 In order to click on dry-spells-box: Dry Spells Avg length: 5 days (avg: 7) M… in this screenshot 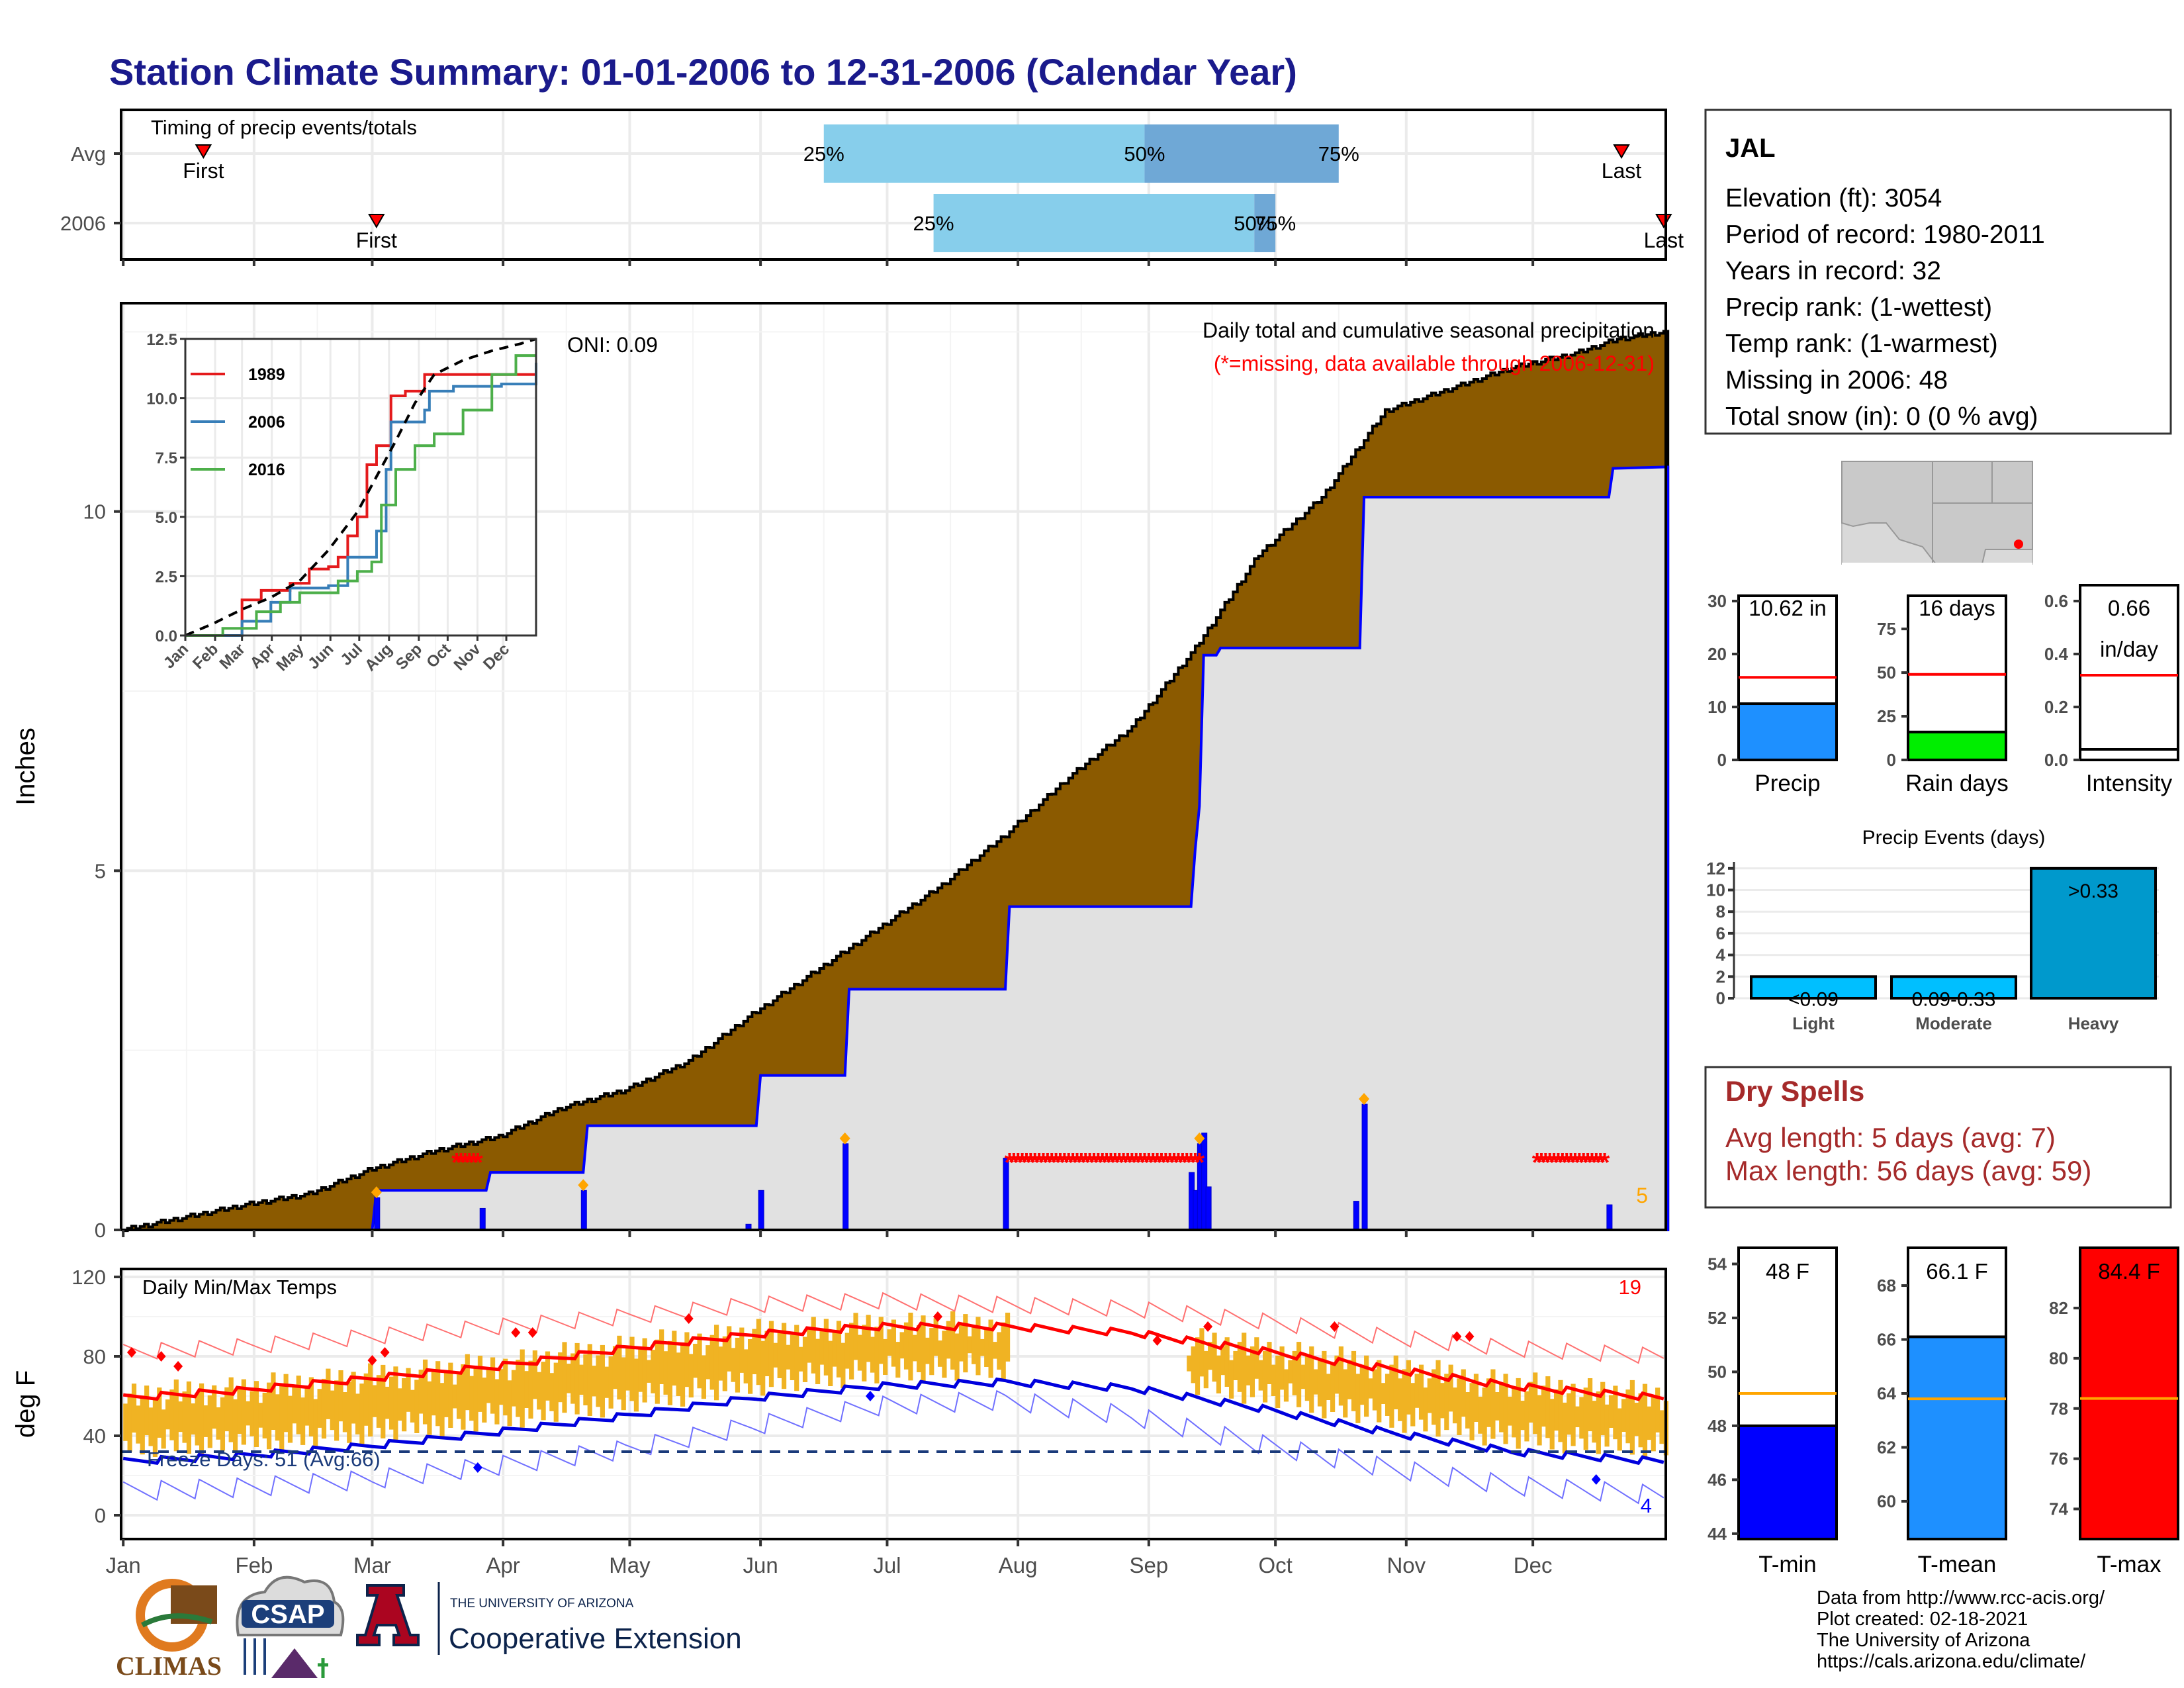, I will do `click(1938, 1137)`.